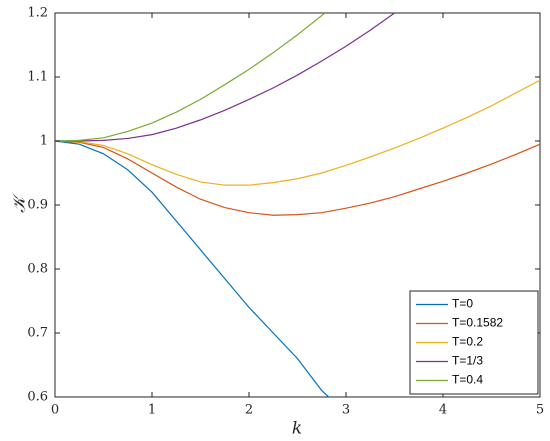  Describe the element at coordinates (467, 361) in the screenshot. I see `legend-label: T=1/3` at that location.